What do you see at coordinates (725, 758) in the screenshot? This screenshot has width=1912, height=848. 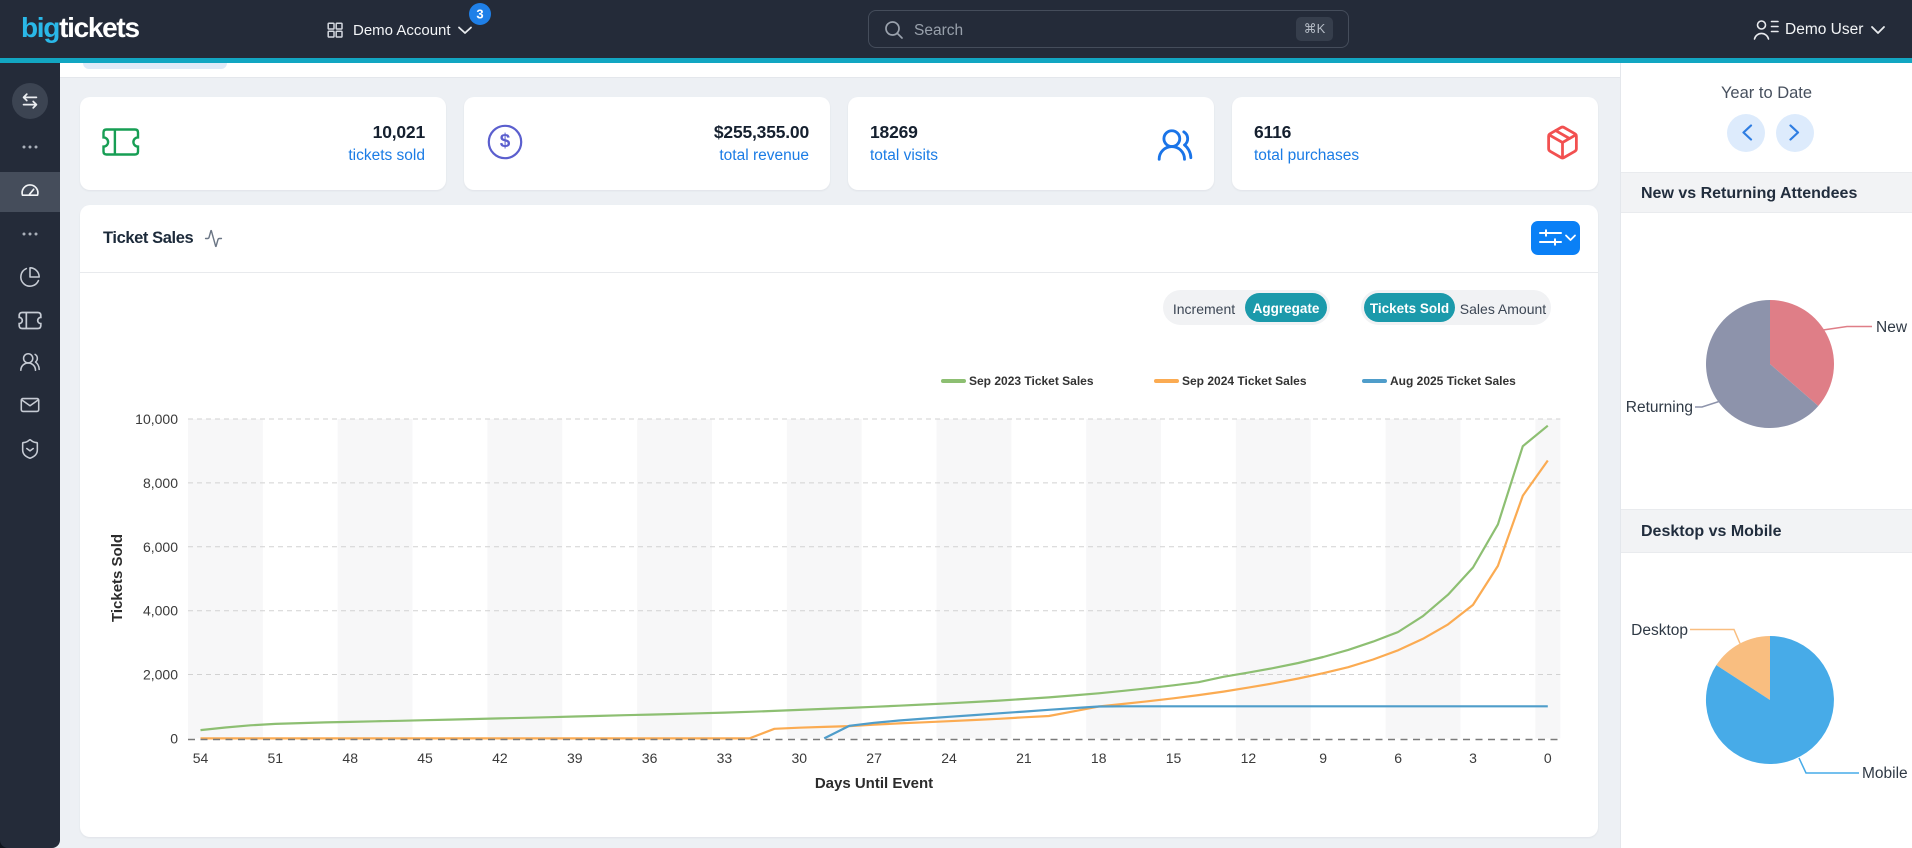 I see `svg-text: 33` at bounding box center [725, 758].